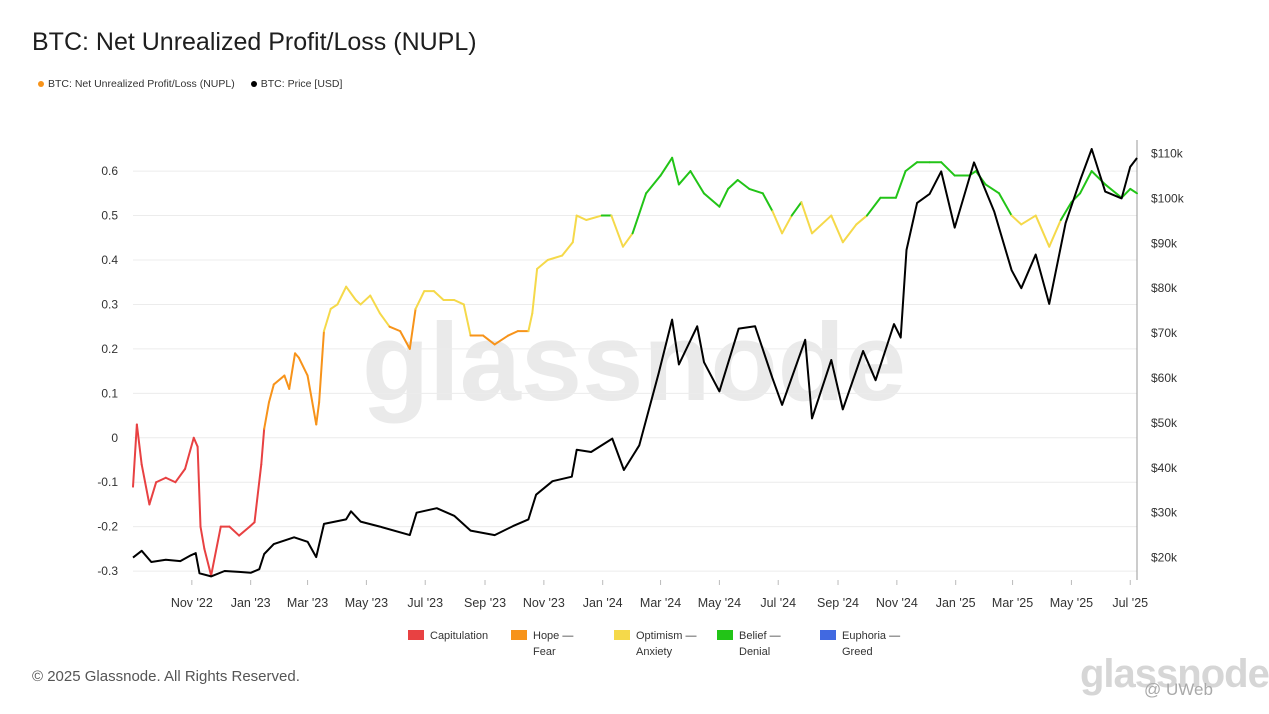  Describe the element at coordinates (666, 636) in the screenshot. I see `phase-label: Optimism —` at that location.